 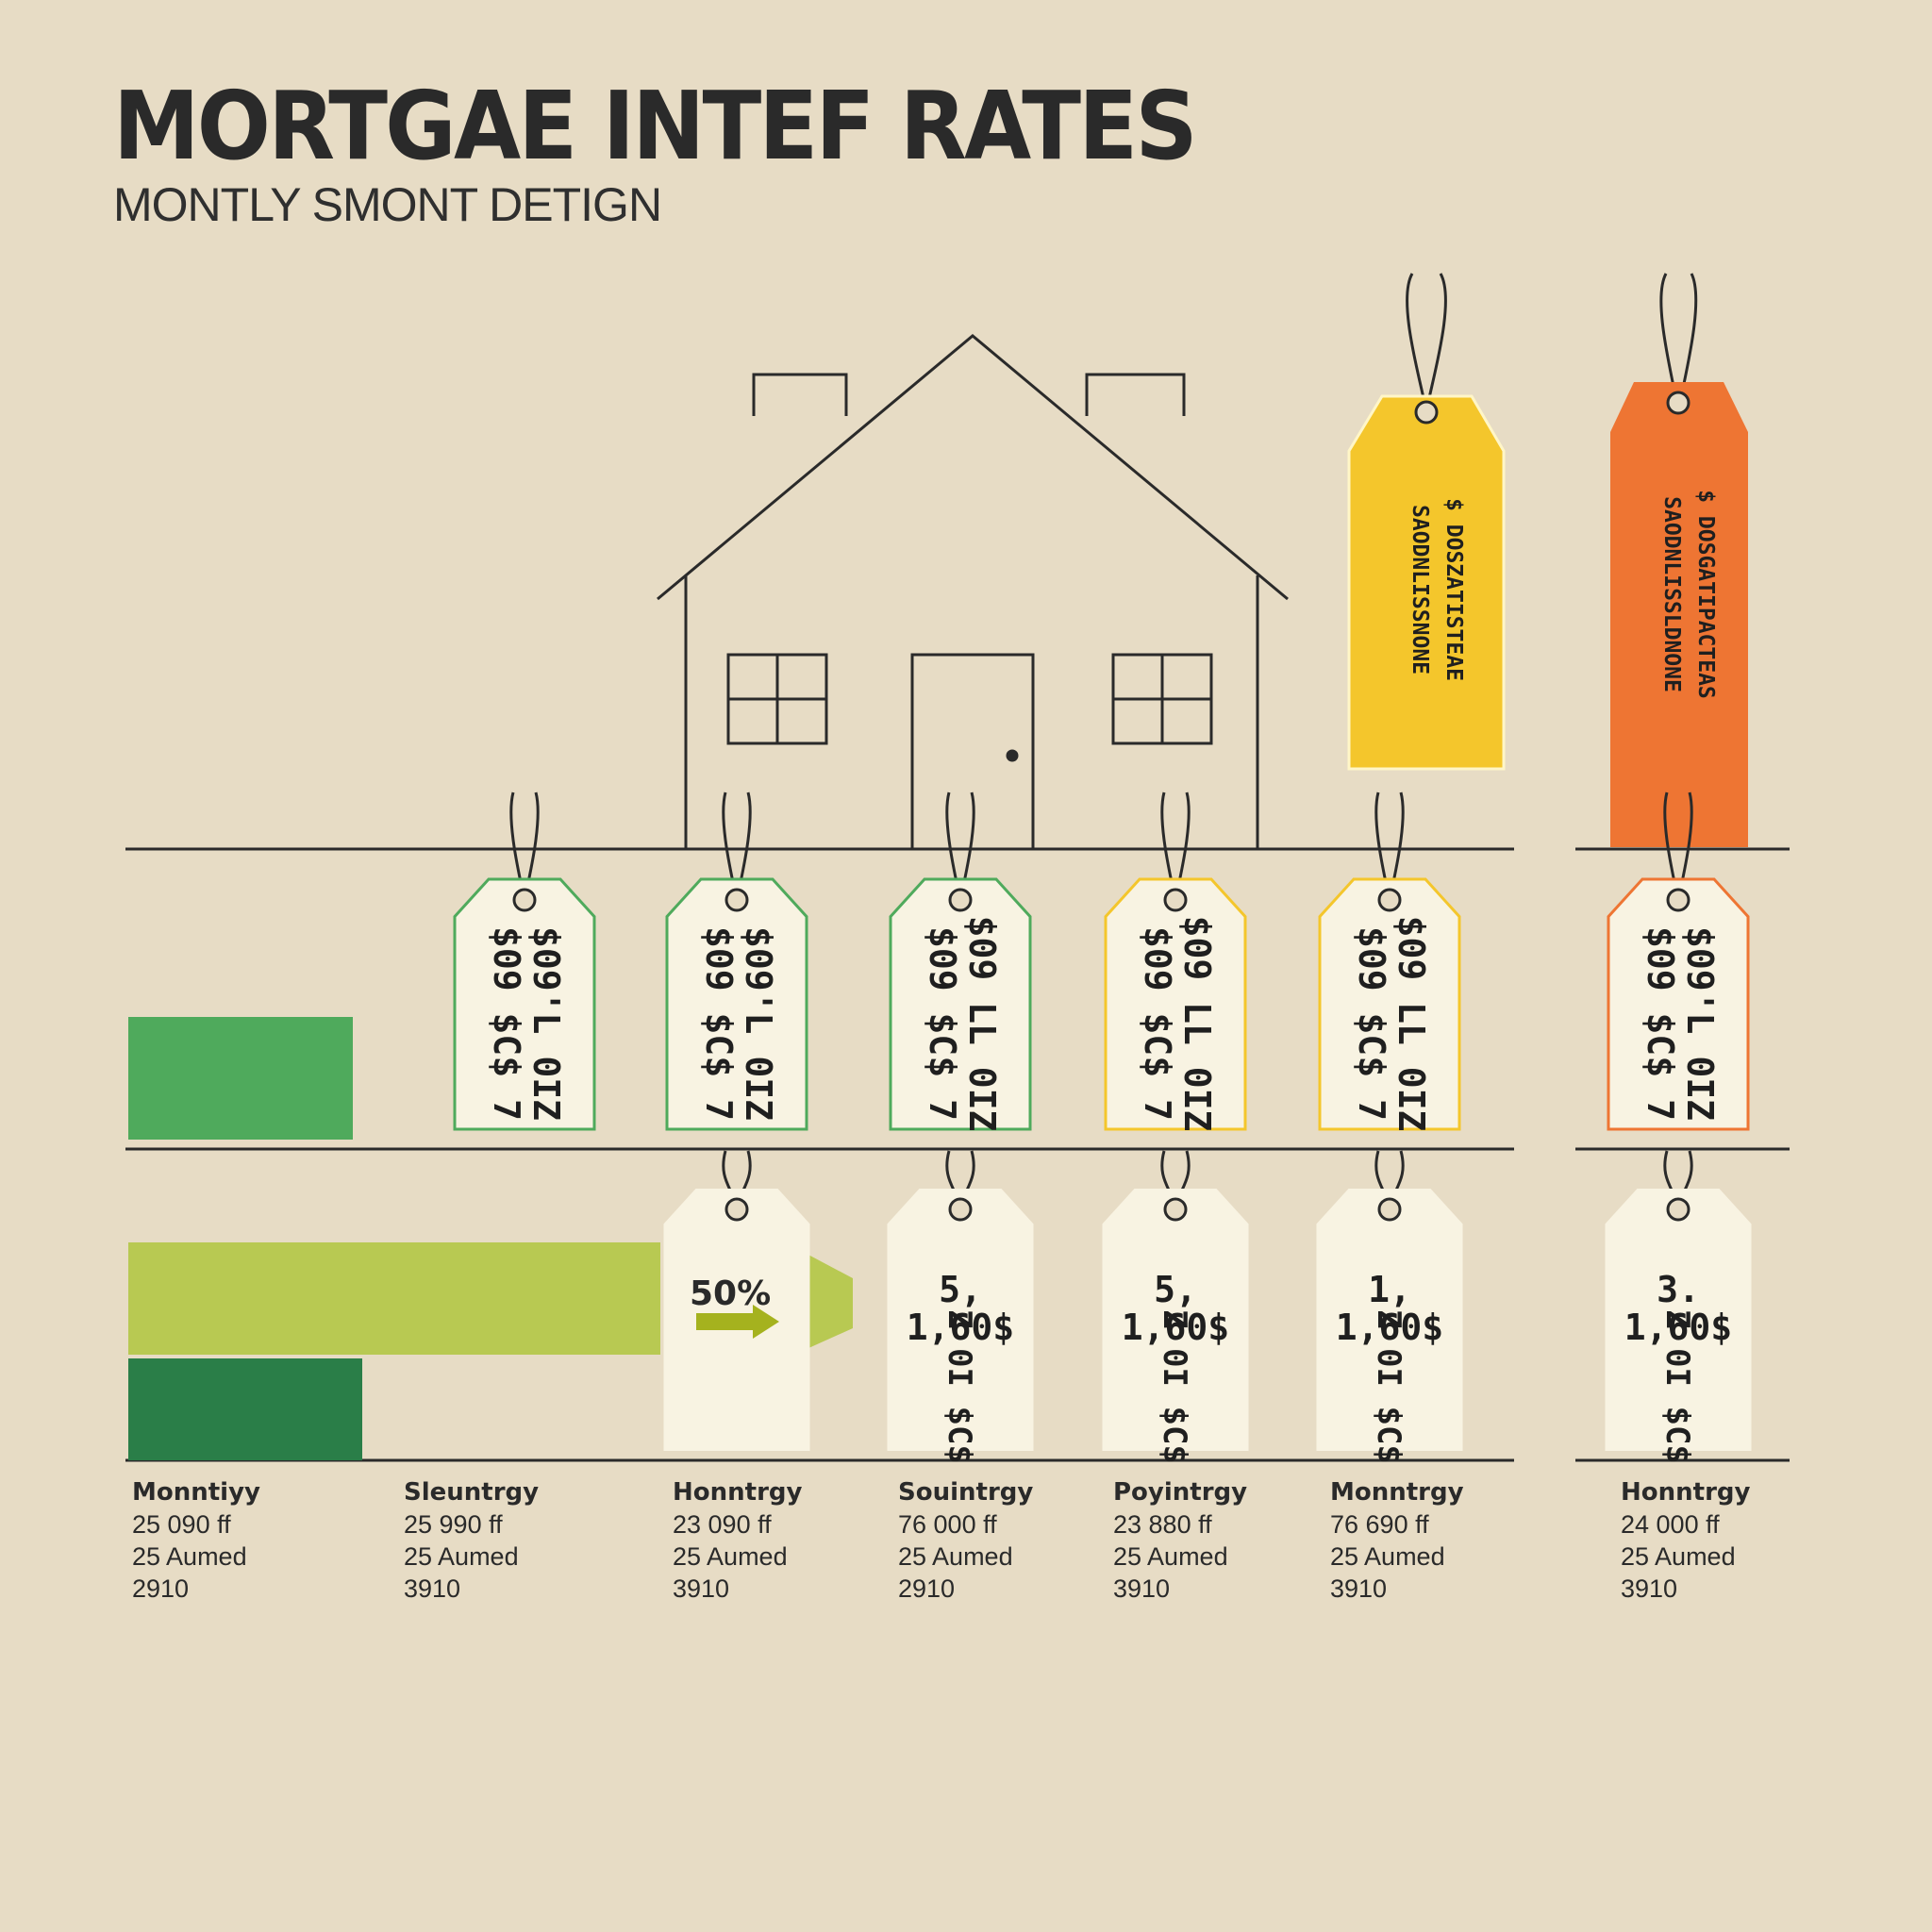 I want to click on top-tag-yellow: $ DOSZATISTEAE SAODNLISSNONE, so click(x=1427, y=522).